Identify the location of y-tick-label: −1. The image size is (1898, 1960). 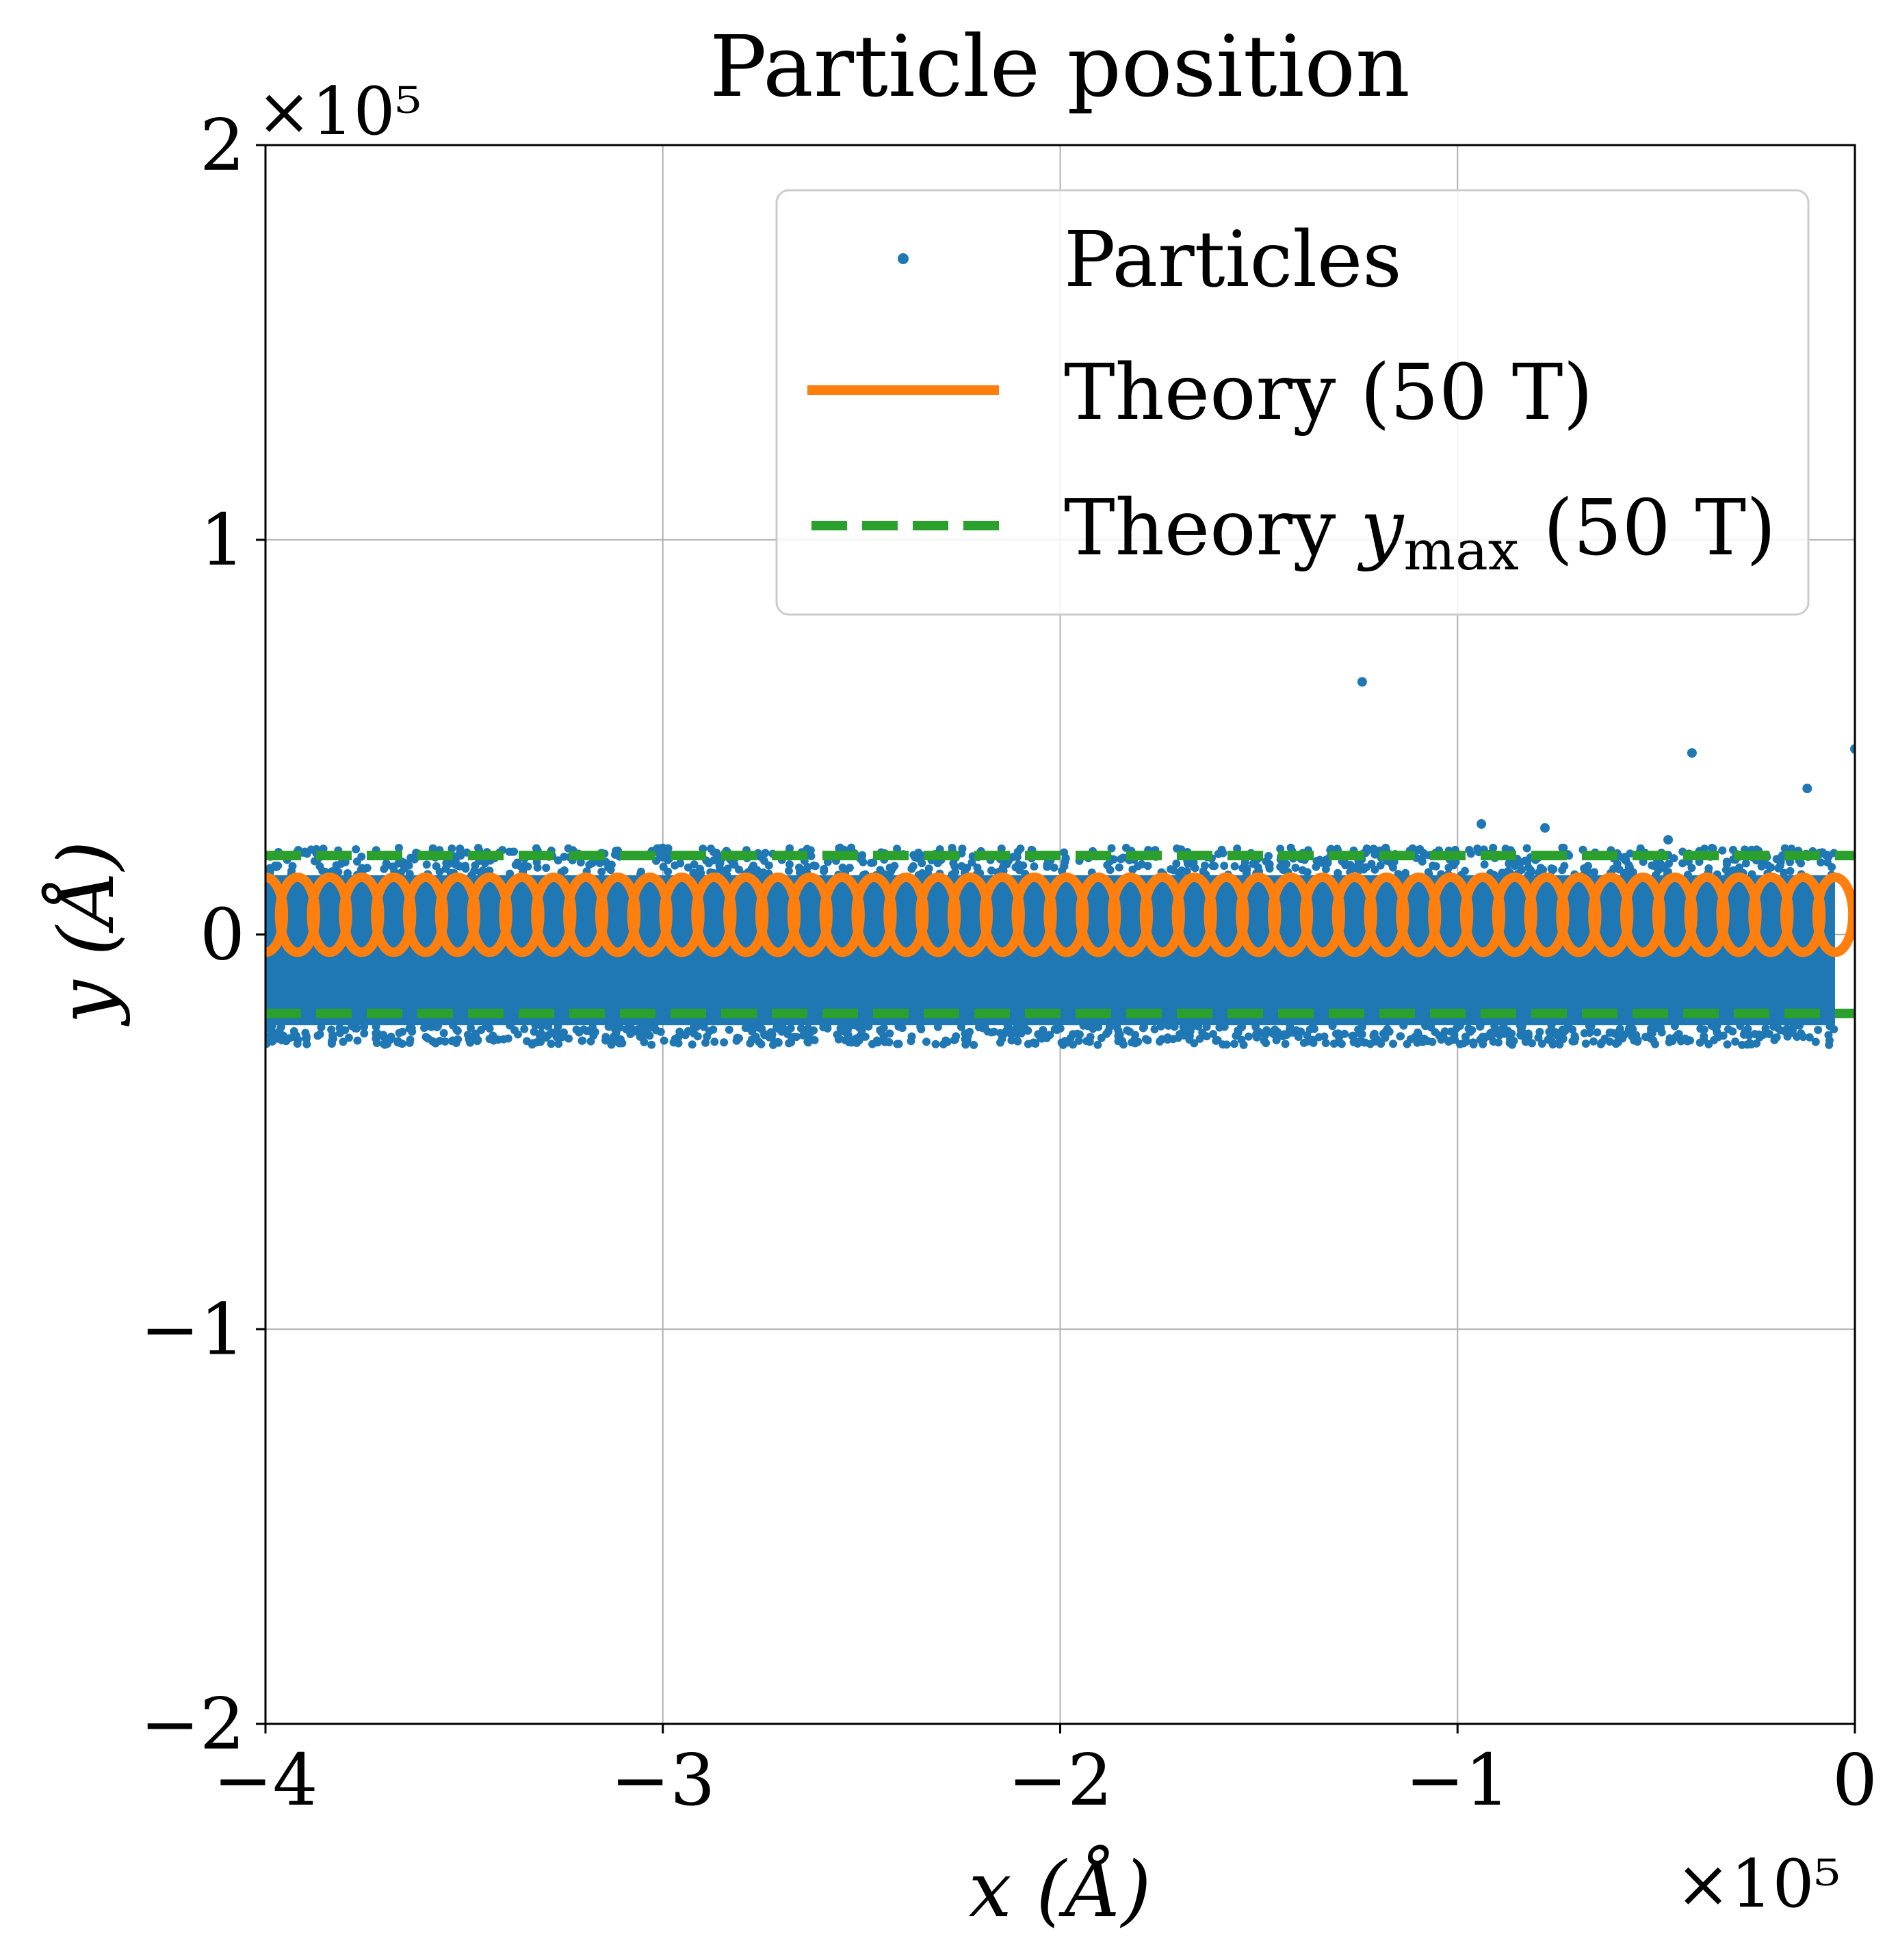
(192, 1329).